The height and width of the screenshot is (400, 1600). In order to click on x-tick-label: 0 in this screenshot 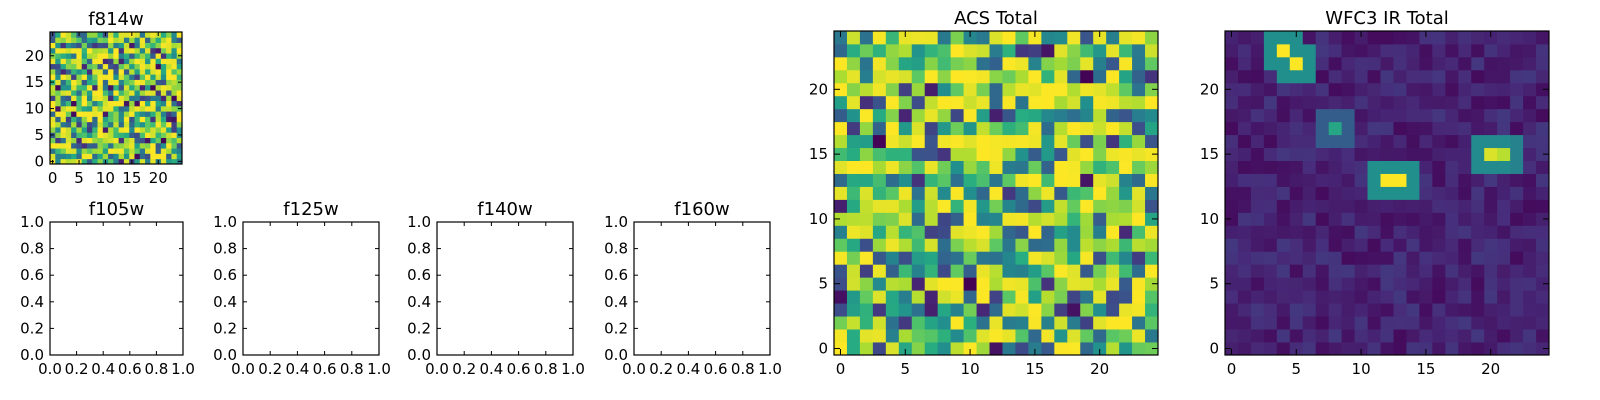, I will do `click(841, 369)`.